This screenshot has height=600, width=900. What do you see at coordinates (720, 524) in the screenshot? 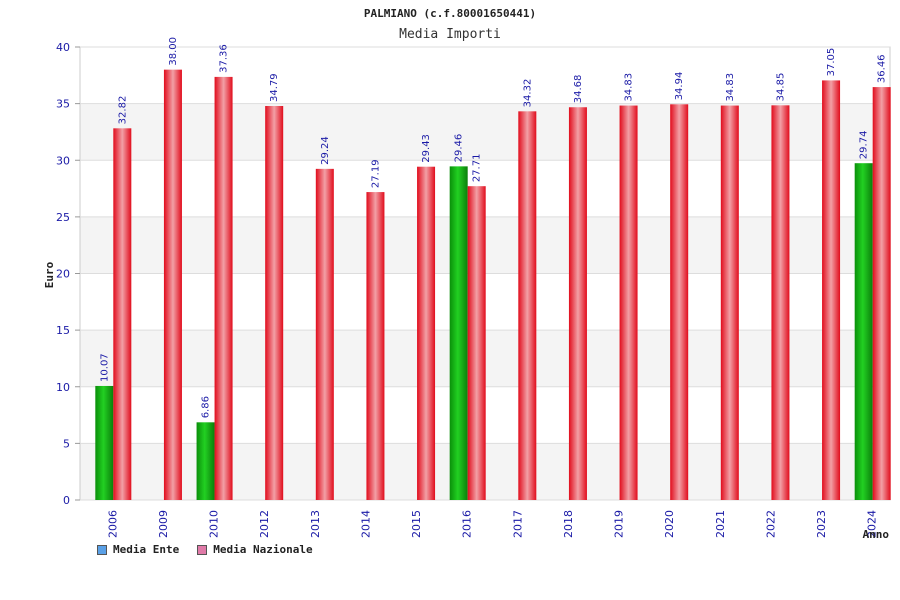
I see `x-tick-label: 2021` at bounding box center [720, 524].